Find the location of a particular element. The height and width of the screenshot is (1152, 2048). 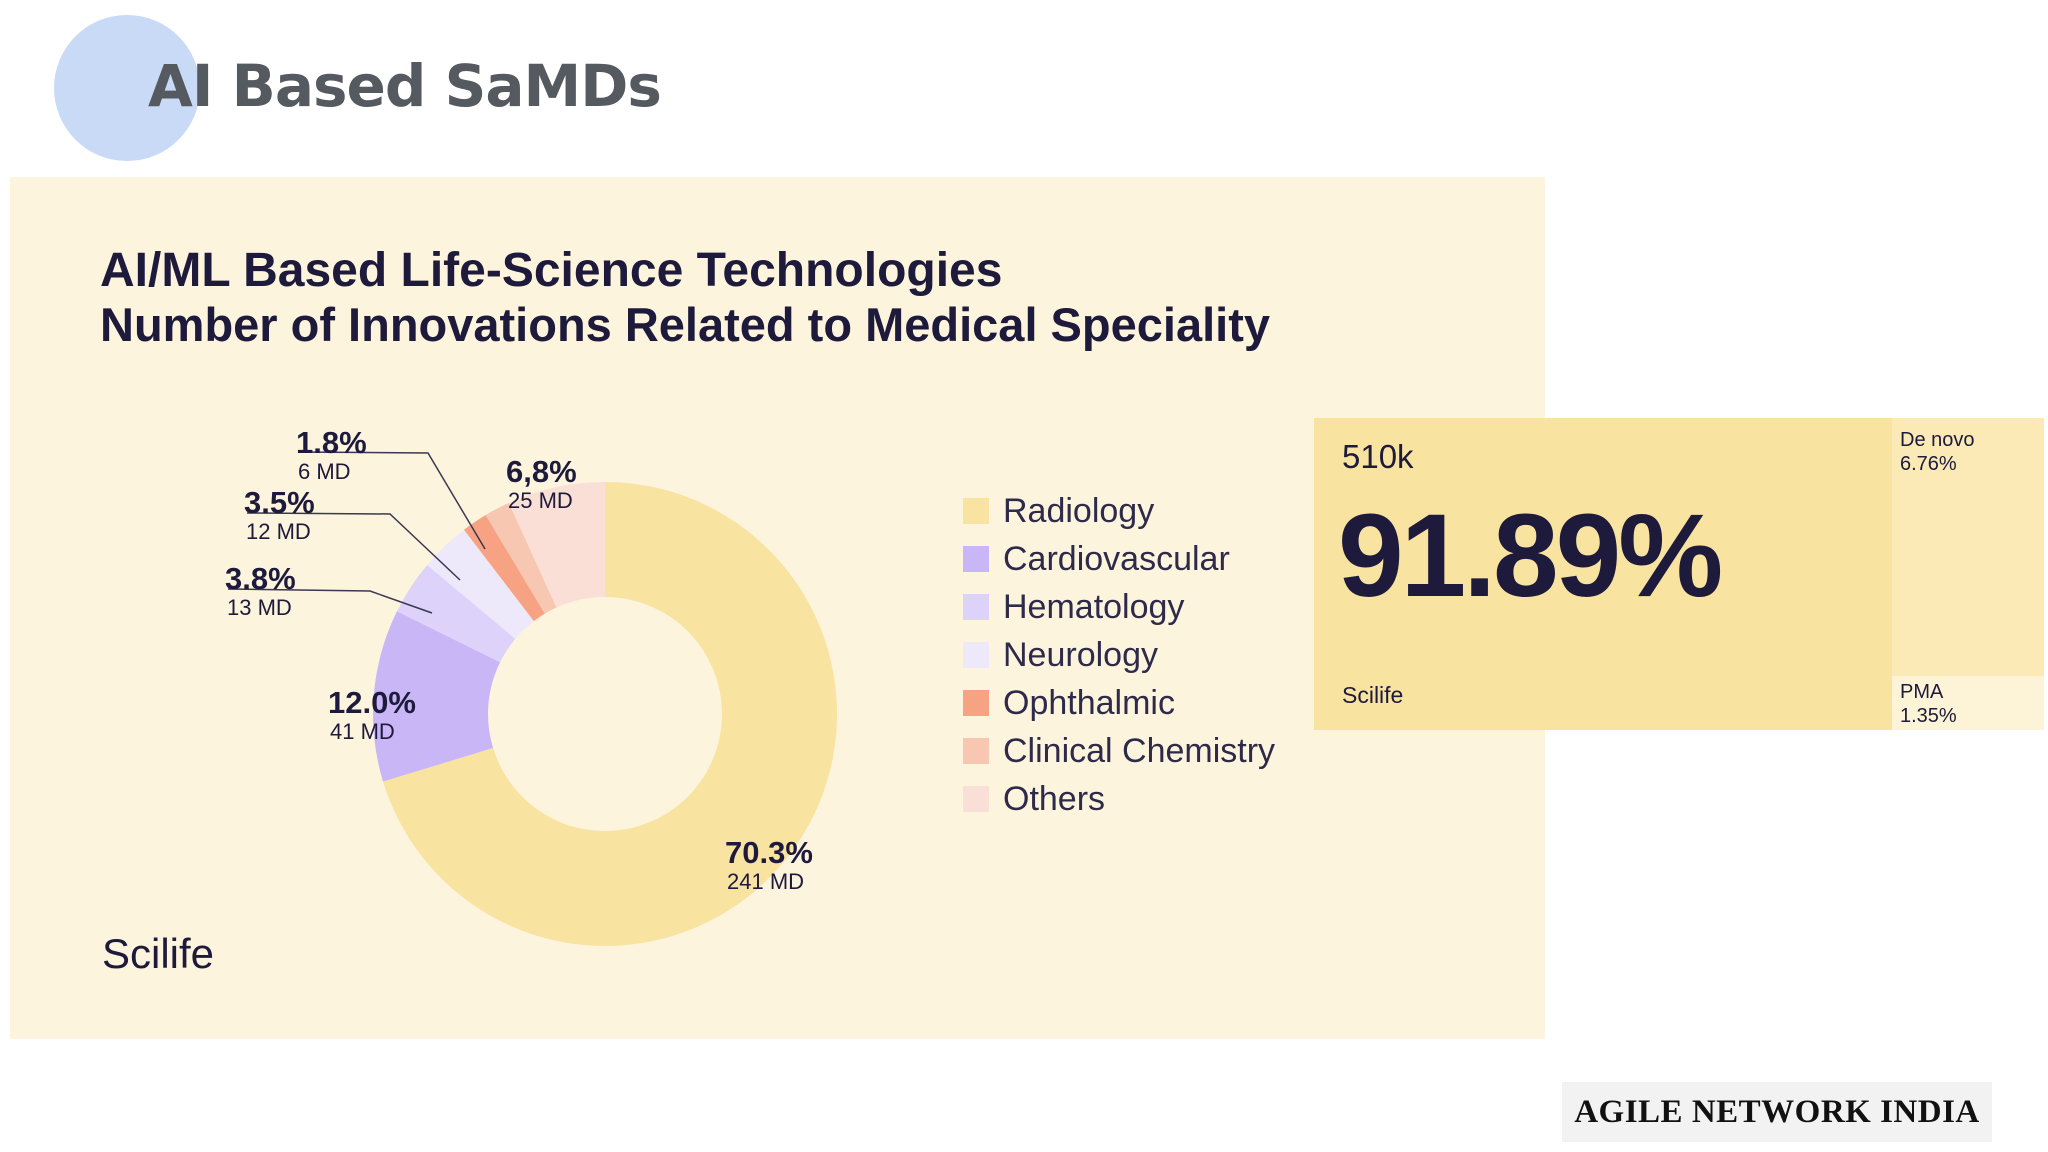

donut-slice-cardiovascular is located at coordinates (437, 696).